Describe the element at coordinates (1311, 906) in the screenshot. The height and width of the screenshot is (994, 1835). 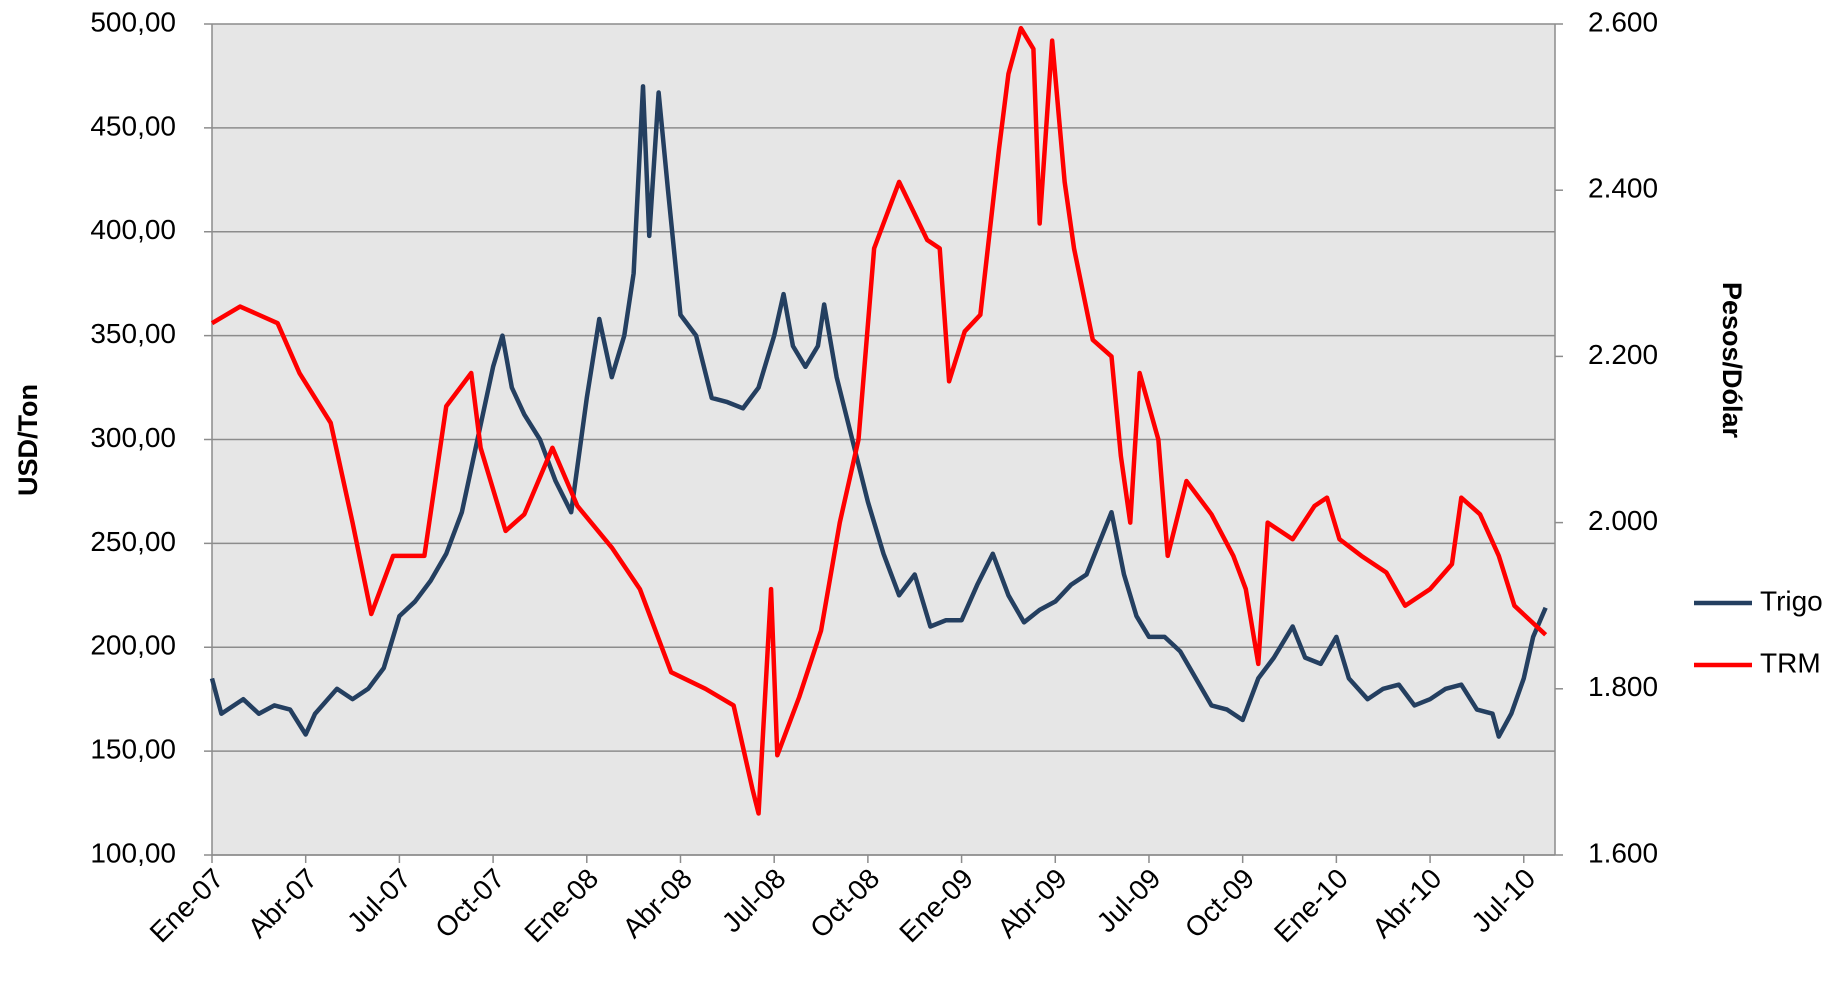
I see `x-tick-label: Ene-10` at that location.